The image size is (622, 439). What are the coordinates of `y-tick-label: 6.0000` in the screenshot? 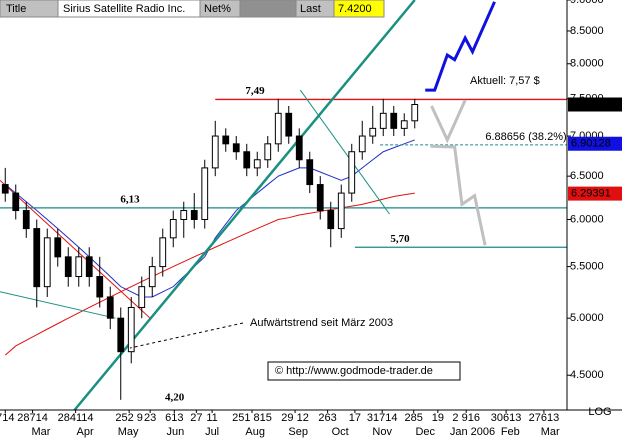 It's located at (587, 219).